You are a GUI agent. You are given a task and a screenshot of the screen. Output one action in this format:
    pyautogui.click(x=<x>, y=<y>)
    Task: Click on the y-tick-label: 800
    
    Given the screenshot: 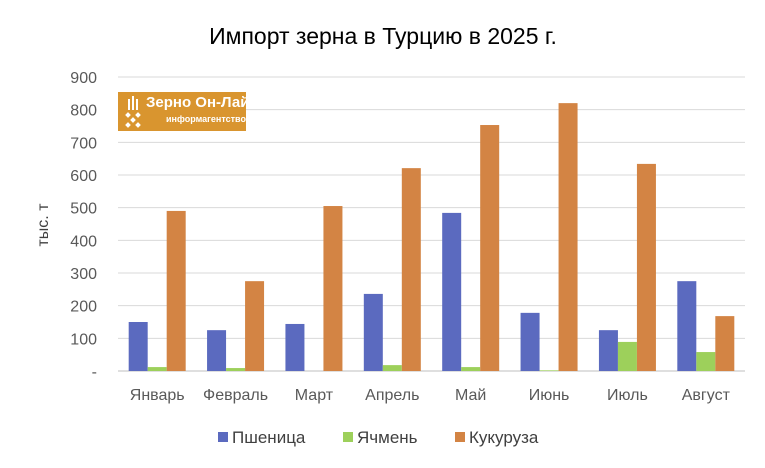 What is the action you would take?
    pyautogui.click(x=83, y=111)
    